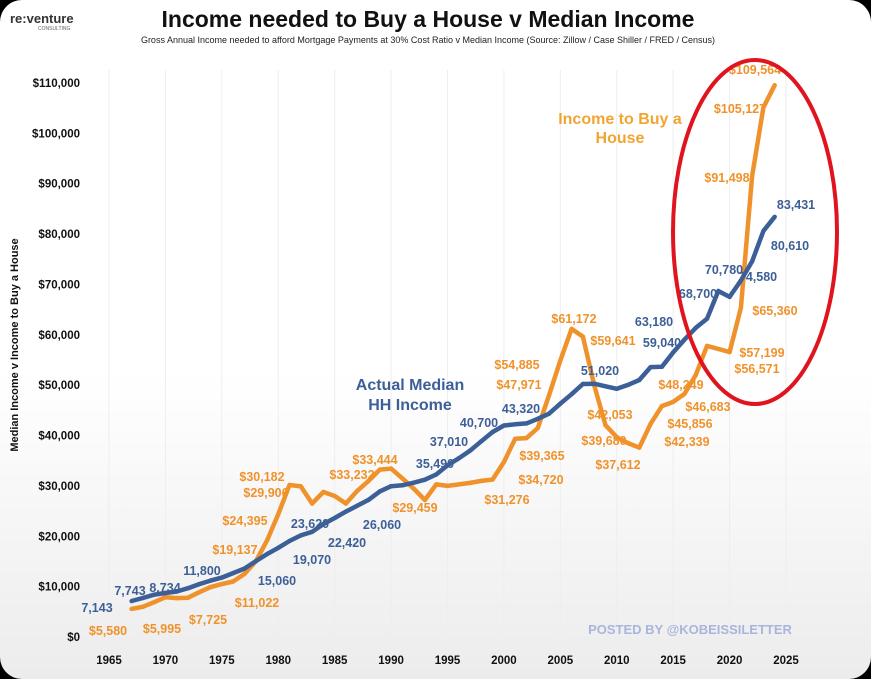 The height and width of the screenshot is (679, 871). Describe the element at coordinates (612, 341) in the screenshot. I see `house-income-data-label: $59,641` at that location.